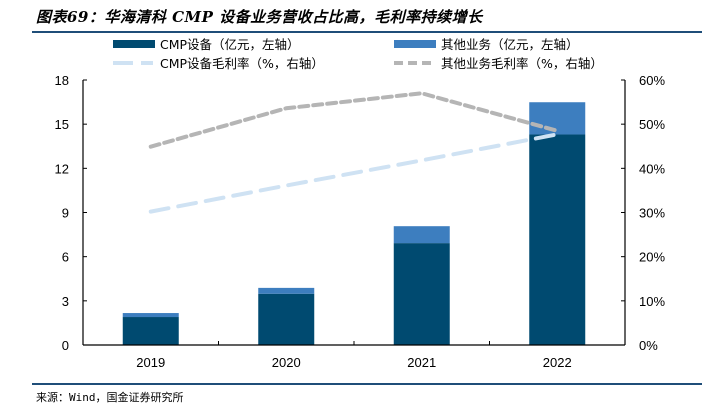  What do you see at coordinates (286, 290) in the screenshot?
I see `bar-other-business-2020` at bounding box center [286, 290].